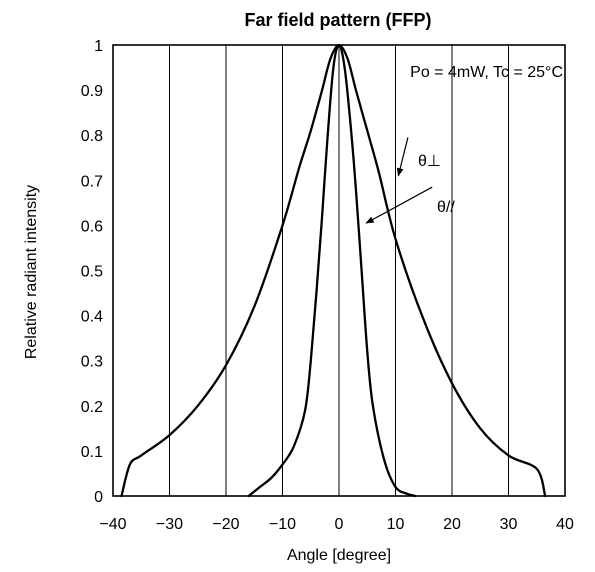  What do you see at coordinates (565, 524) in the screenshot?
I see `x-tick-label: 40` at bounding box center [565, 524].